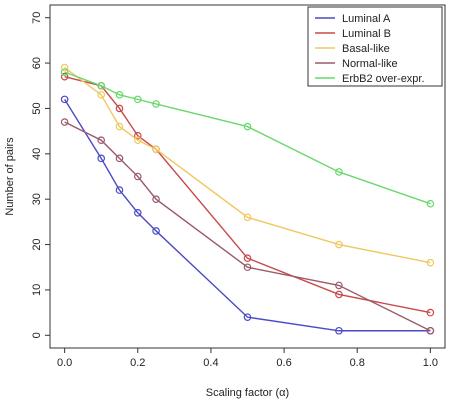 The height and width of the screenshot is (406, 454). I want to click on legend-box, so click(375, 46).